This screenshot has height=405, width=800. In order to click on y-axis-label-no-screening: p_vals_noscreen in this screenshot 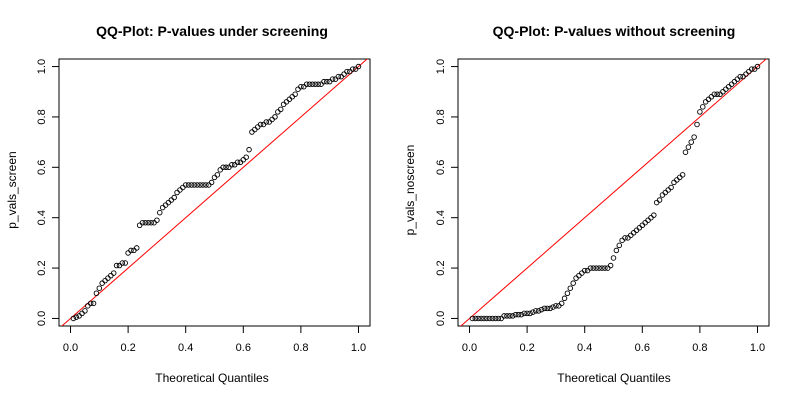, I will do `click(410, 190)`.